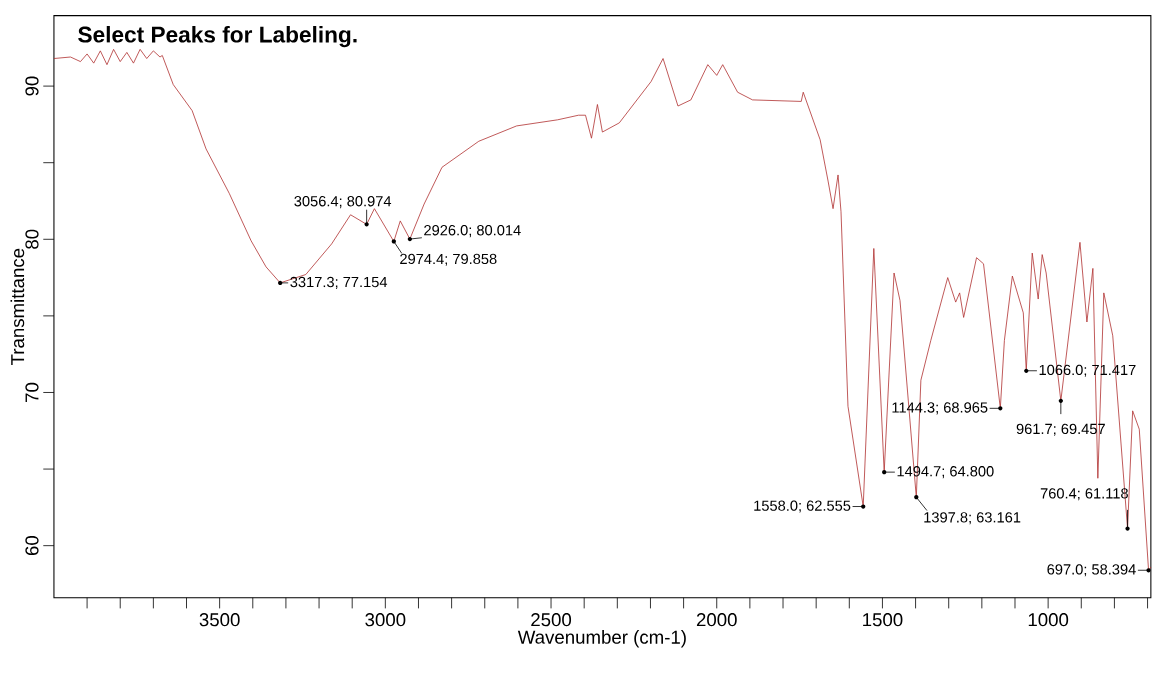 The height and width of the screenshot is (676, 1152). Describe the element at coordinates (940, 408) in the screenshot. I see `annotation: 1144.3; 68.965` at that location.